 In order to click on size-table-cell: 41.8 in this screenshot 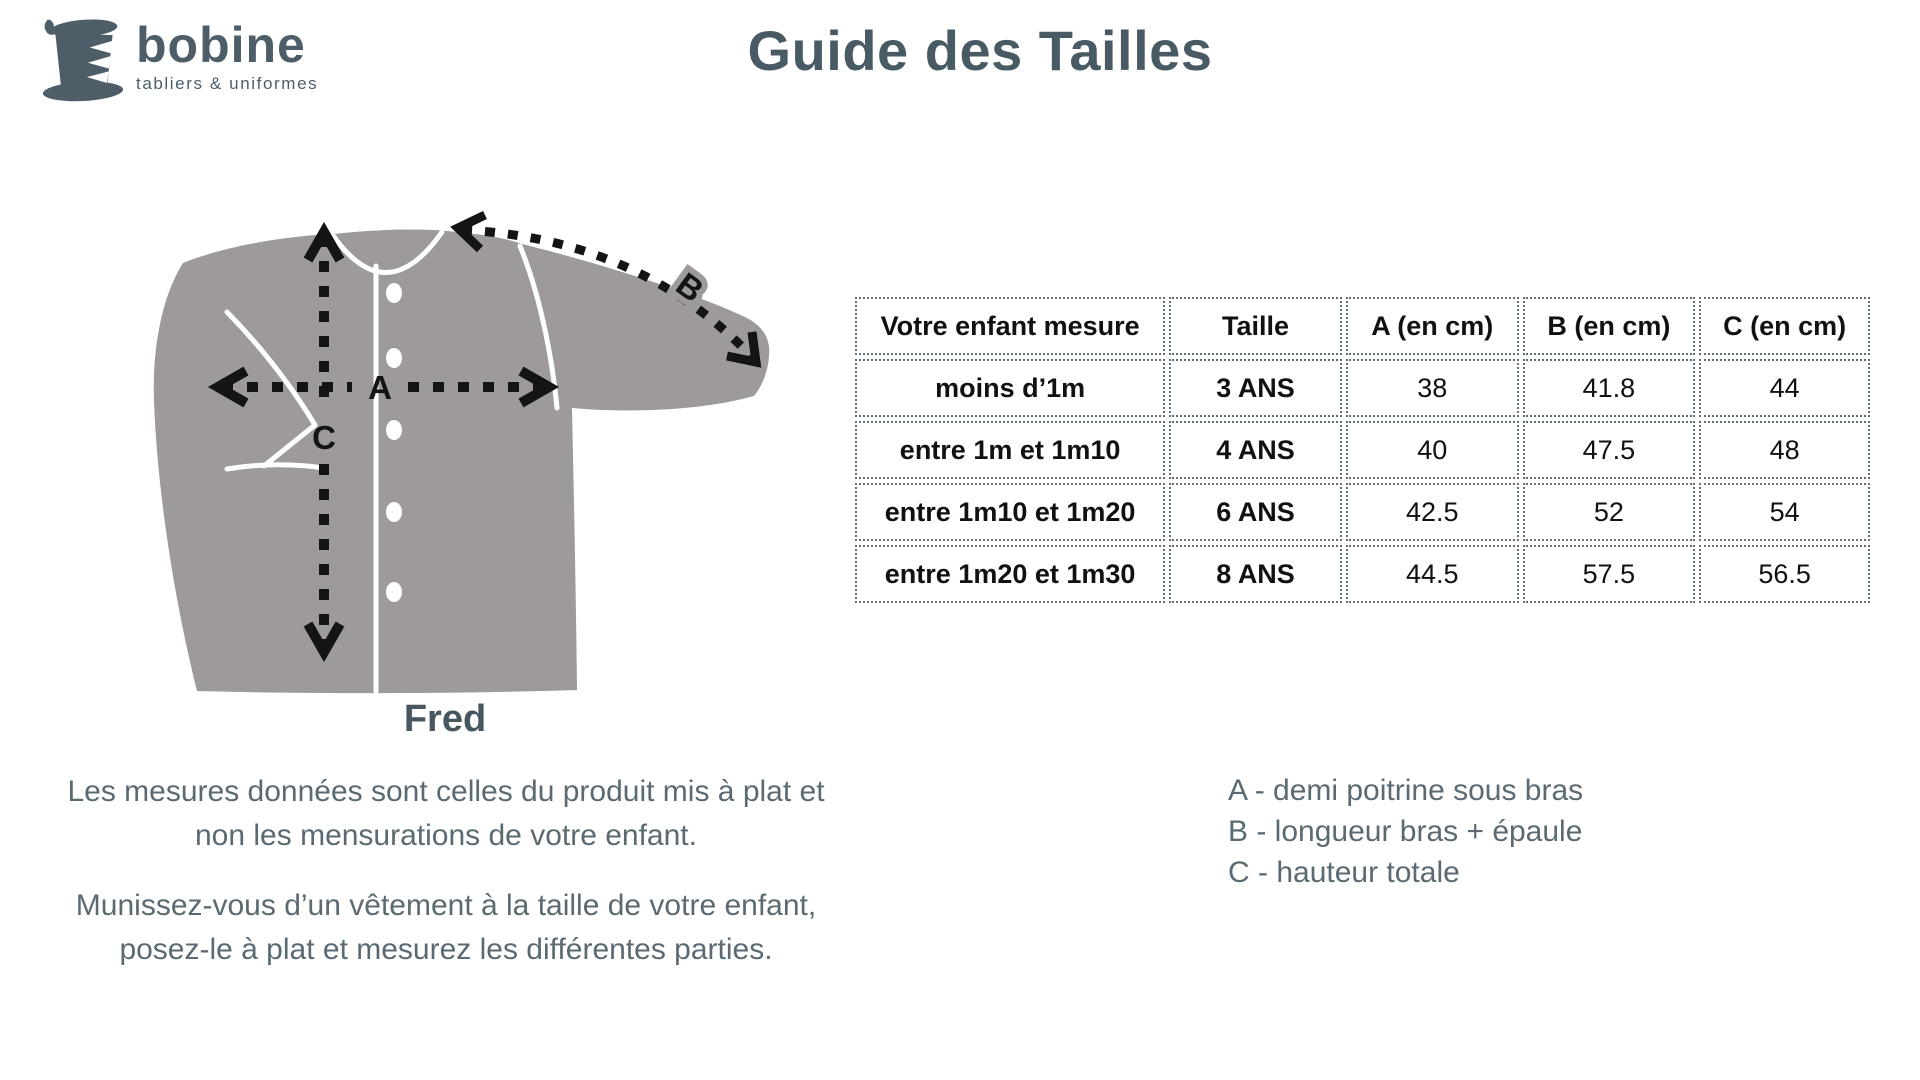, I will do `click(1609, 388)`.